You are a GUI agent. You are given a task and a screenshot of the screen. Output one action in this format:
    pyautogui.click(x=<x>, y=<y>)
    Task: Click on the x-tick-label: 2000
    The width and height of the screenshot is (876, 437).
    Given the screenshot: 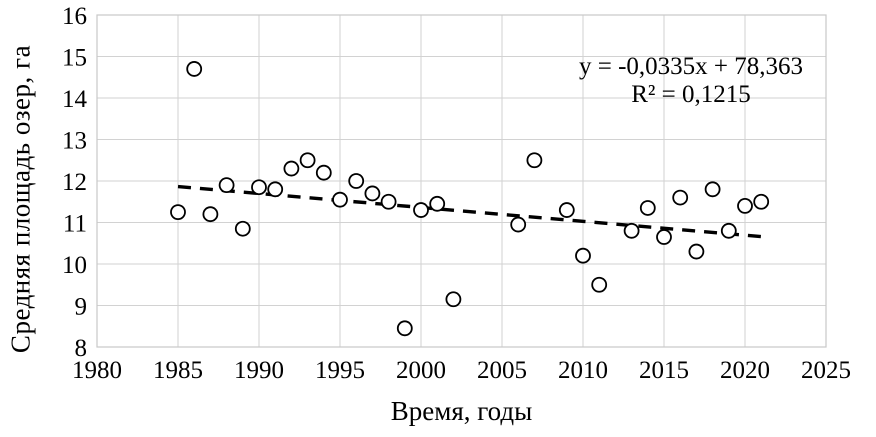 What is the action you would take?
    pyautogui.click(x=421, y=370)
    